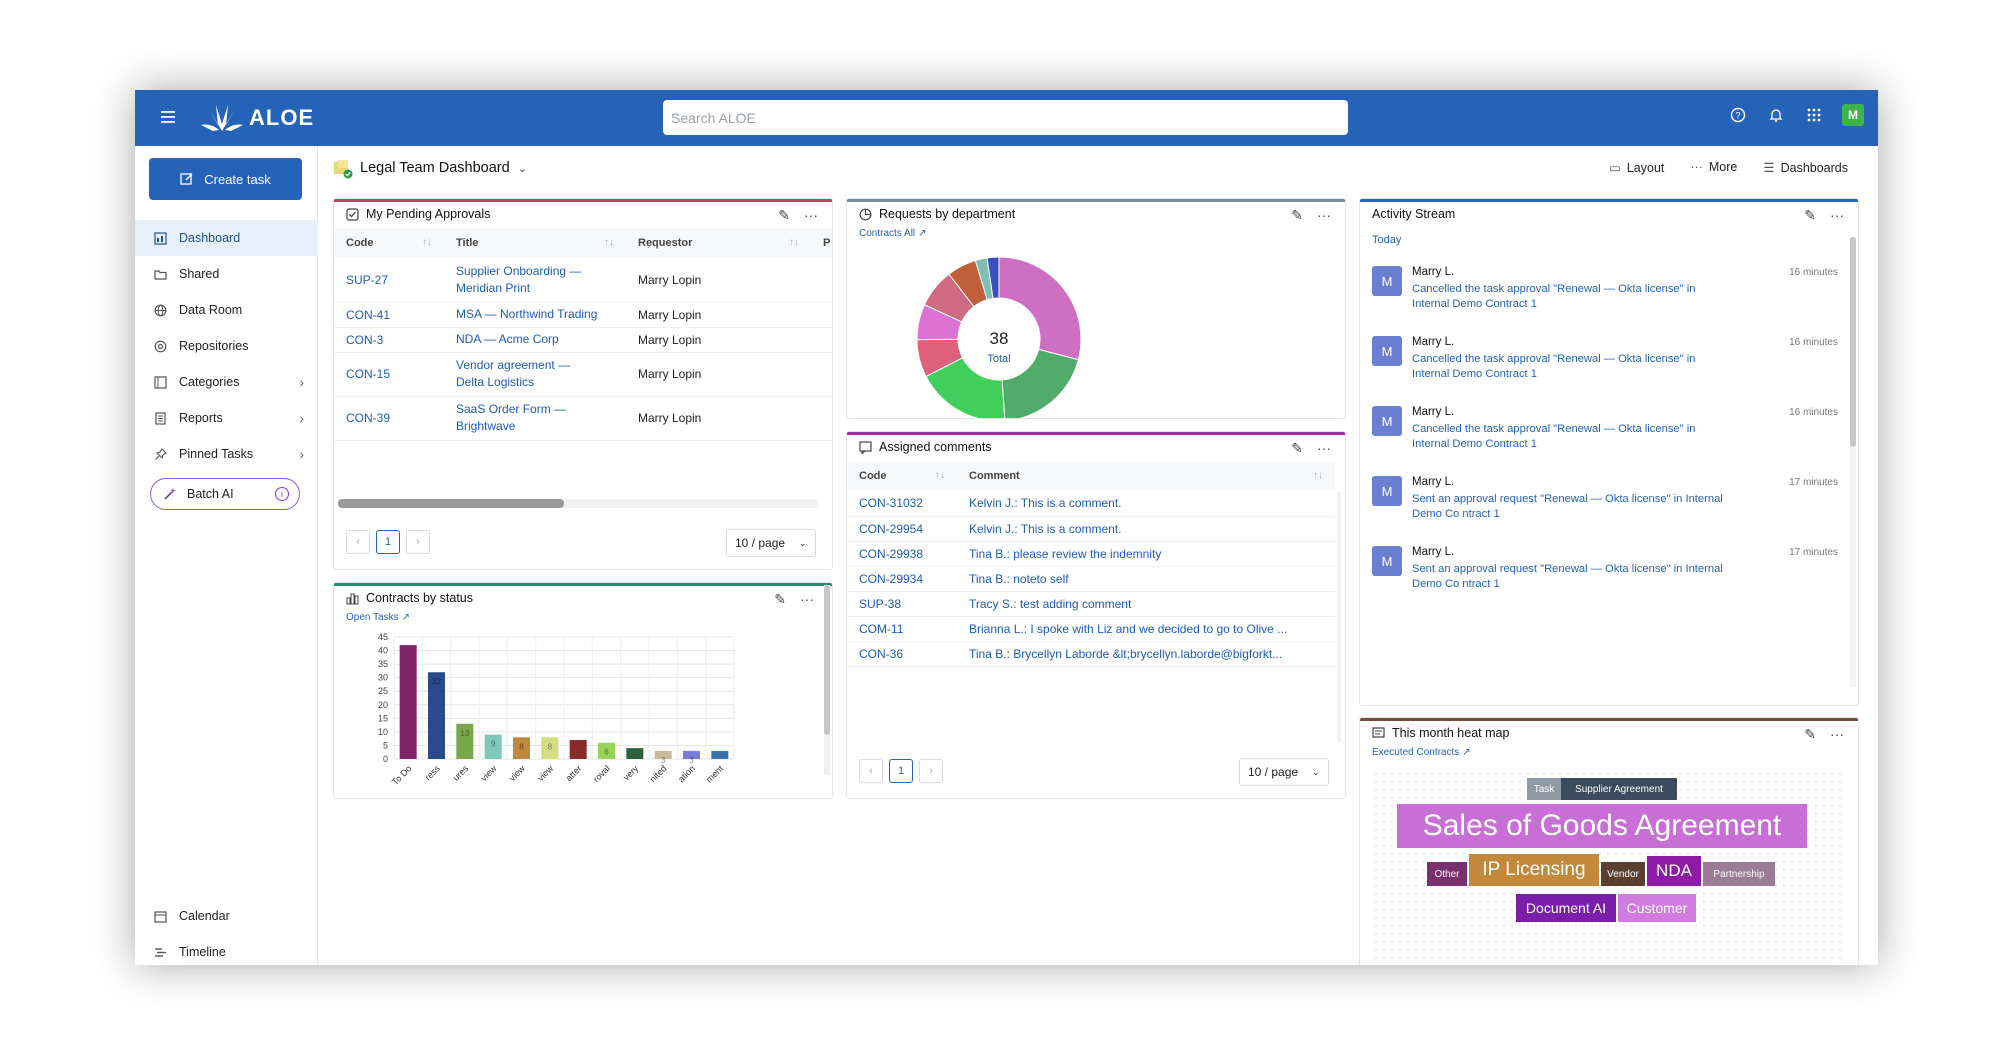 This screenshot has width=2000, height=1050. Describe the element at coordinates (893, 233) in the screenshot. I see `contracts-all-link: Contracts All ↗` at that location.